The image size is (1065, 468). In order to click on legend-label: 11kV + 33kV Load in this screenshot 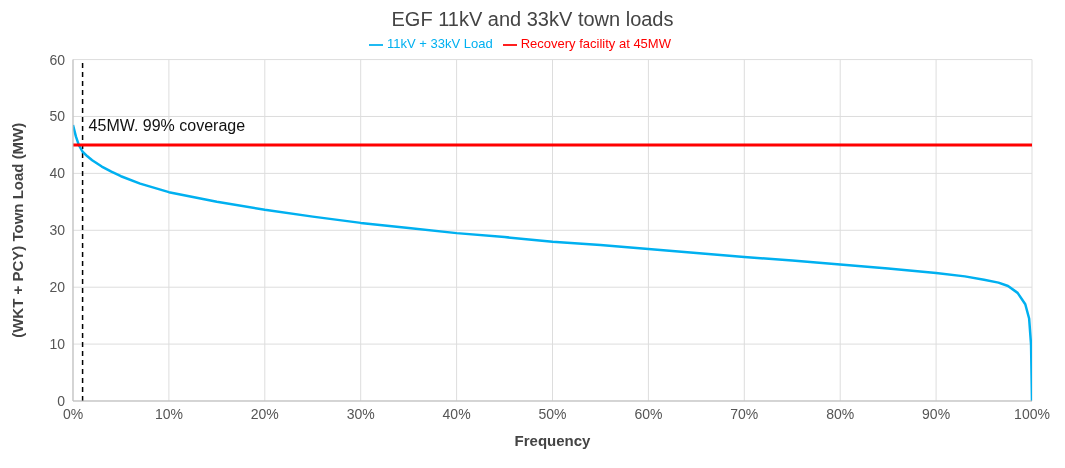, I will do `click(440, 43)`.